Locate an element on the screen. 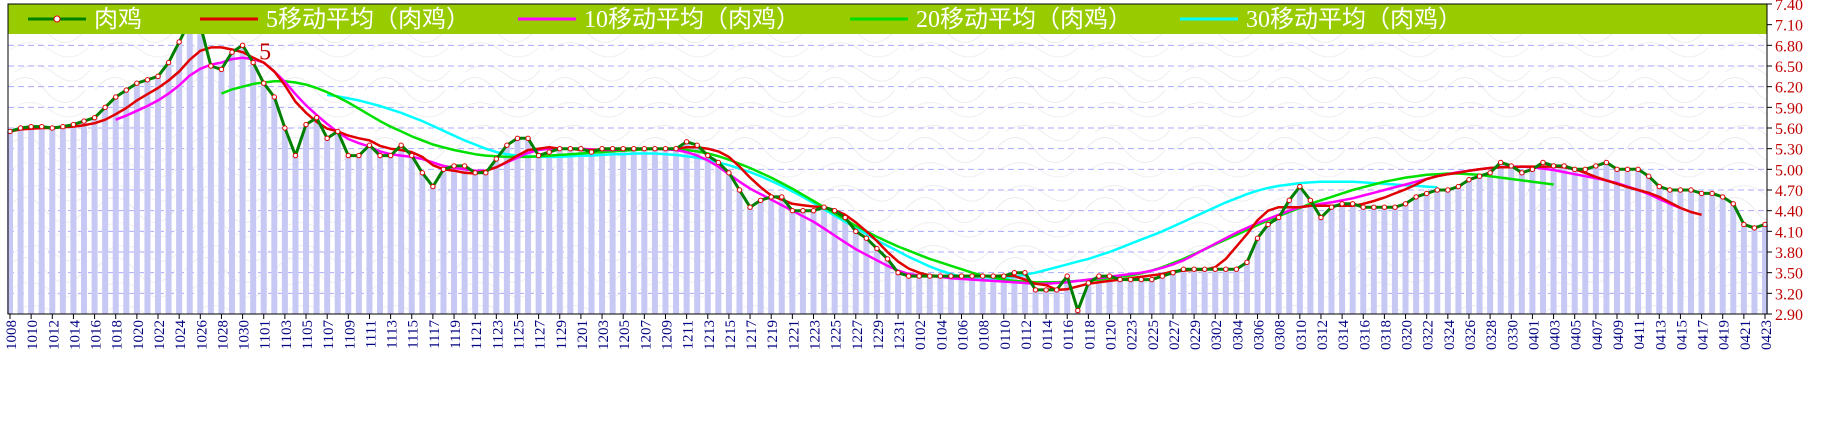  x-tick-label: 1205 is located at coordinates (625, 335).